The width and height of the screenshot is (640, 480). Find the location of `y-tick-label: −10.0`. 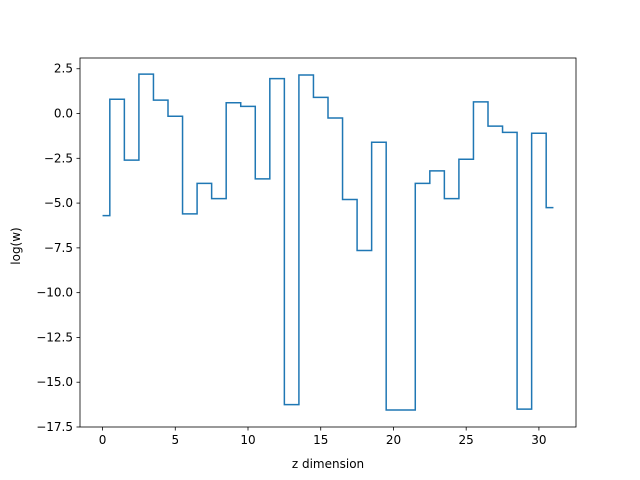

y-tick-label: −10.0 is located at coordinates (54, 293).